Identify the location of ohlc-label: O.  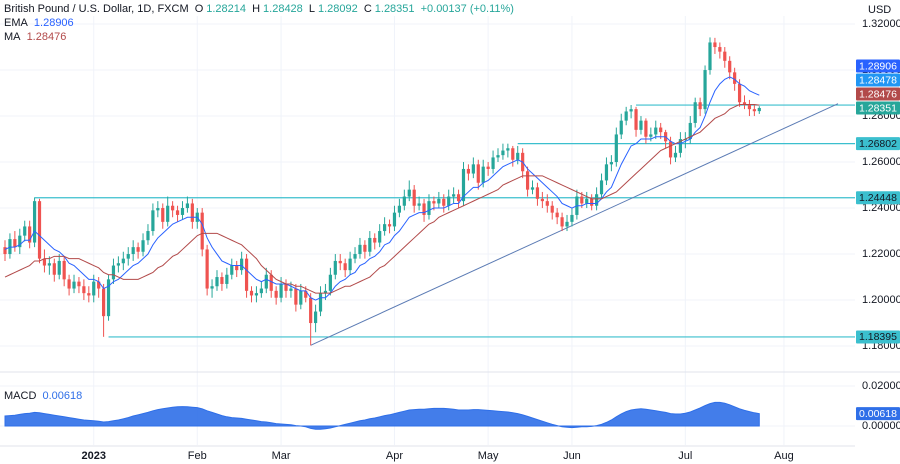
(199, 9).